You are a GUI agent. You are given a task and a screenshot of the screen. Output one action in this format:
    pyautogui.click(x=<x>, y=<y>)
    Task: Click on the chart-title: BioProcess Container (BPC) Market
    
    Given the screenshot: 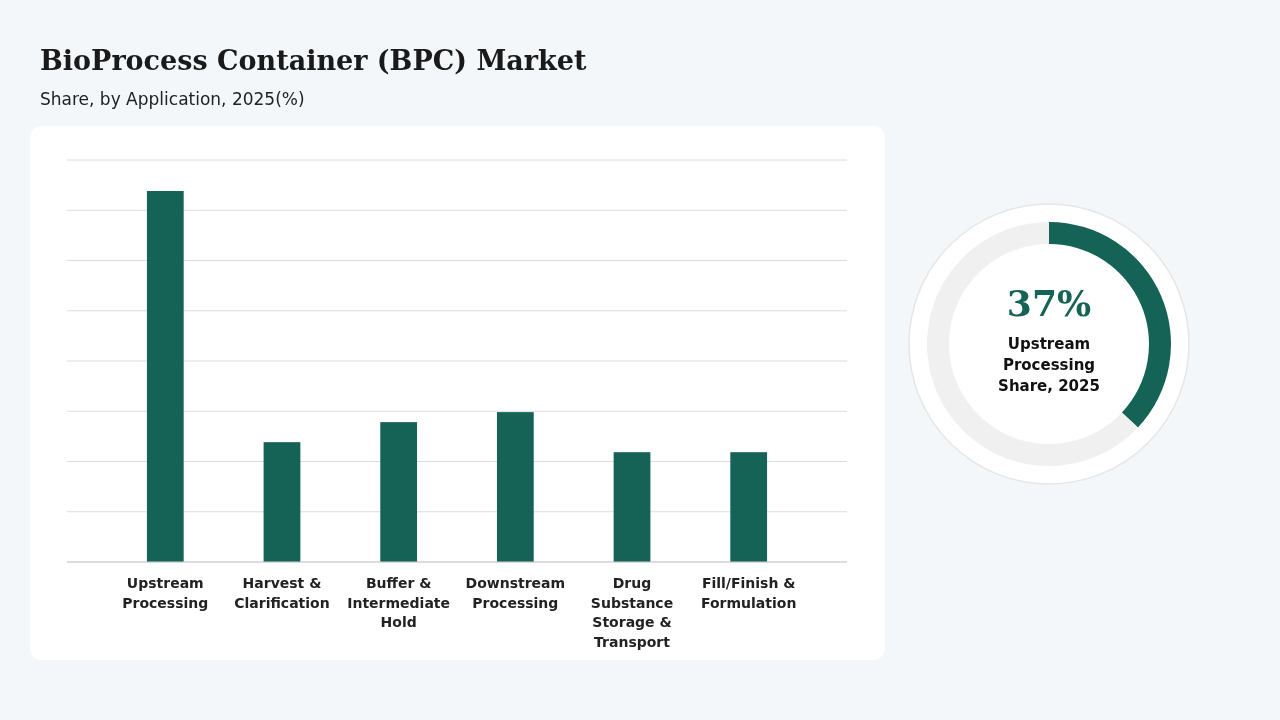 What is the action you would take?
    pyautogui.click(x=313, y=60)
    